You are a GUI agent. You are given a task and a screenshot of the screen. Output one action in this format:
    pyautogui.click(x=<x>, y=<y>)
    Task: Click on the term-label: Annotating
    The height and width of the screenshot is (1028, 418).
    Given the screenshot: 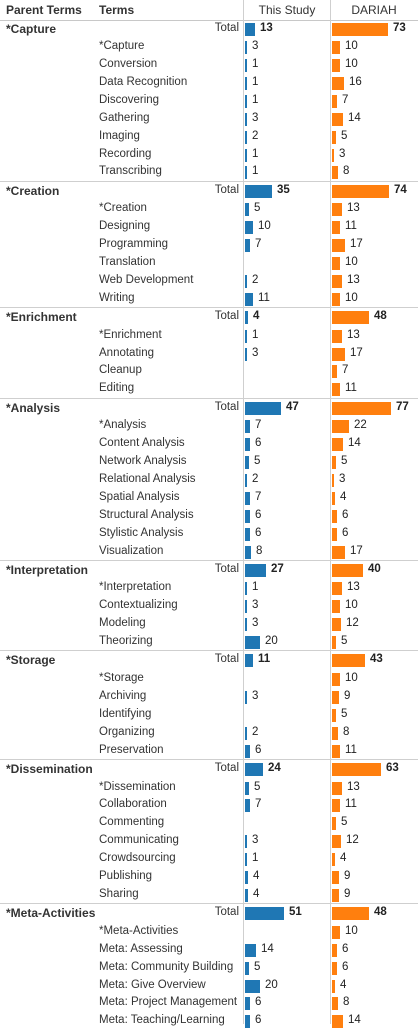 What is the action you would take?
    pyautogui.click(x=126, y=353)
    